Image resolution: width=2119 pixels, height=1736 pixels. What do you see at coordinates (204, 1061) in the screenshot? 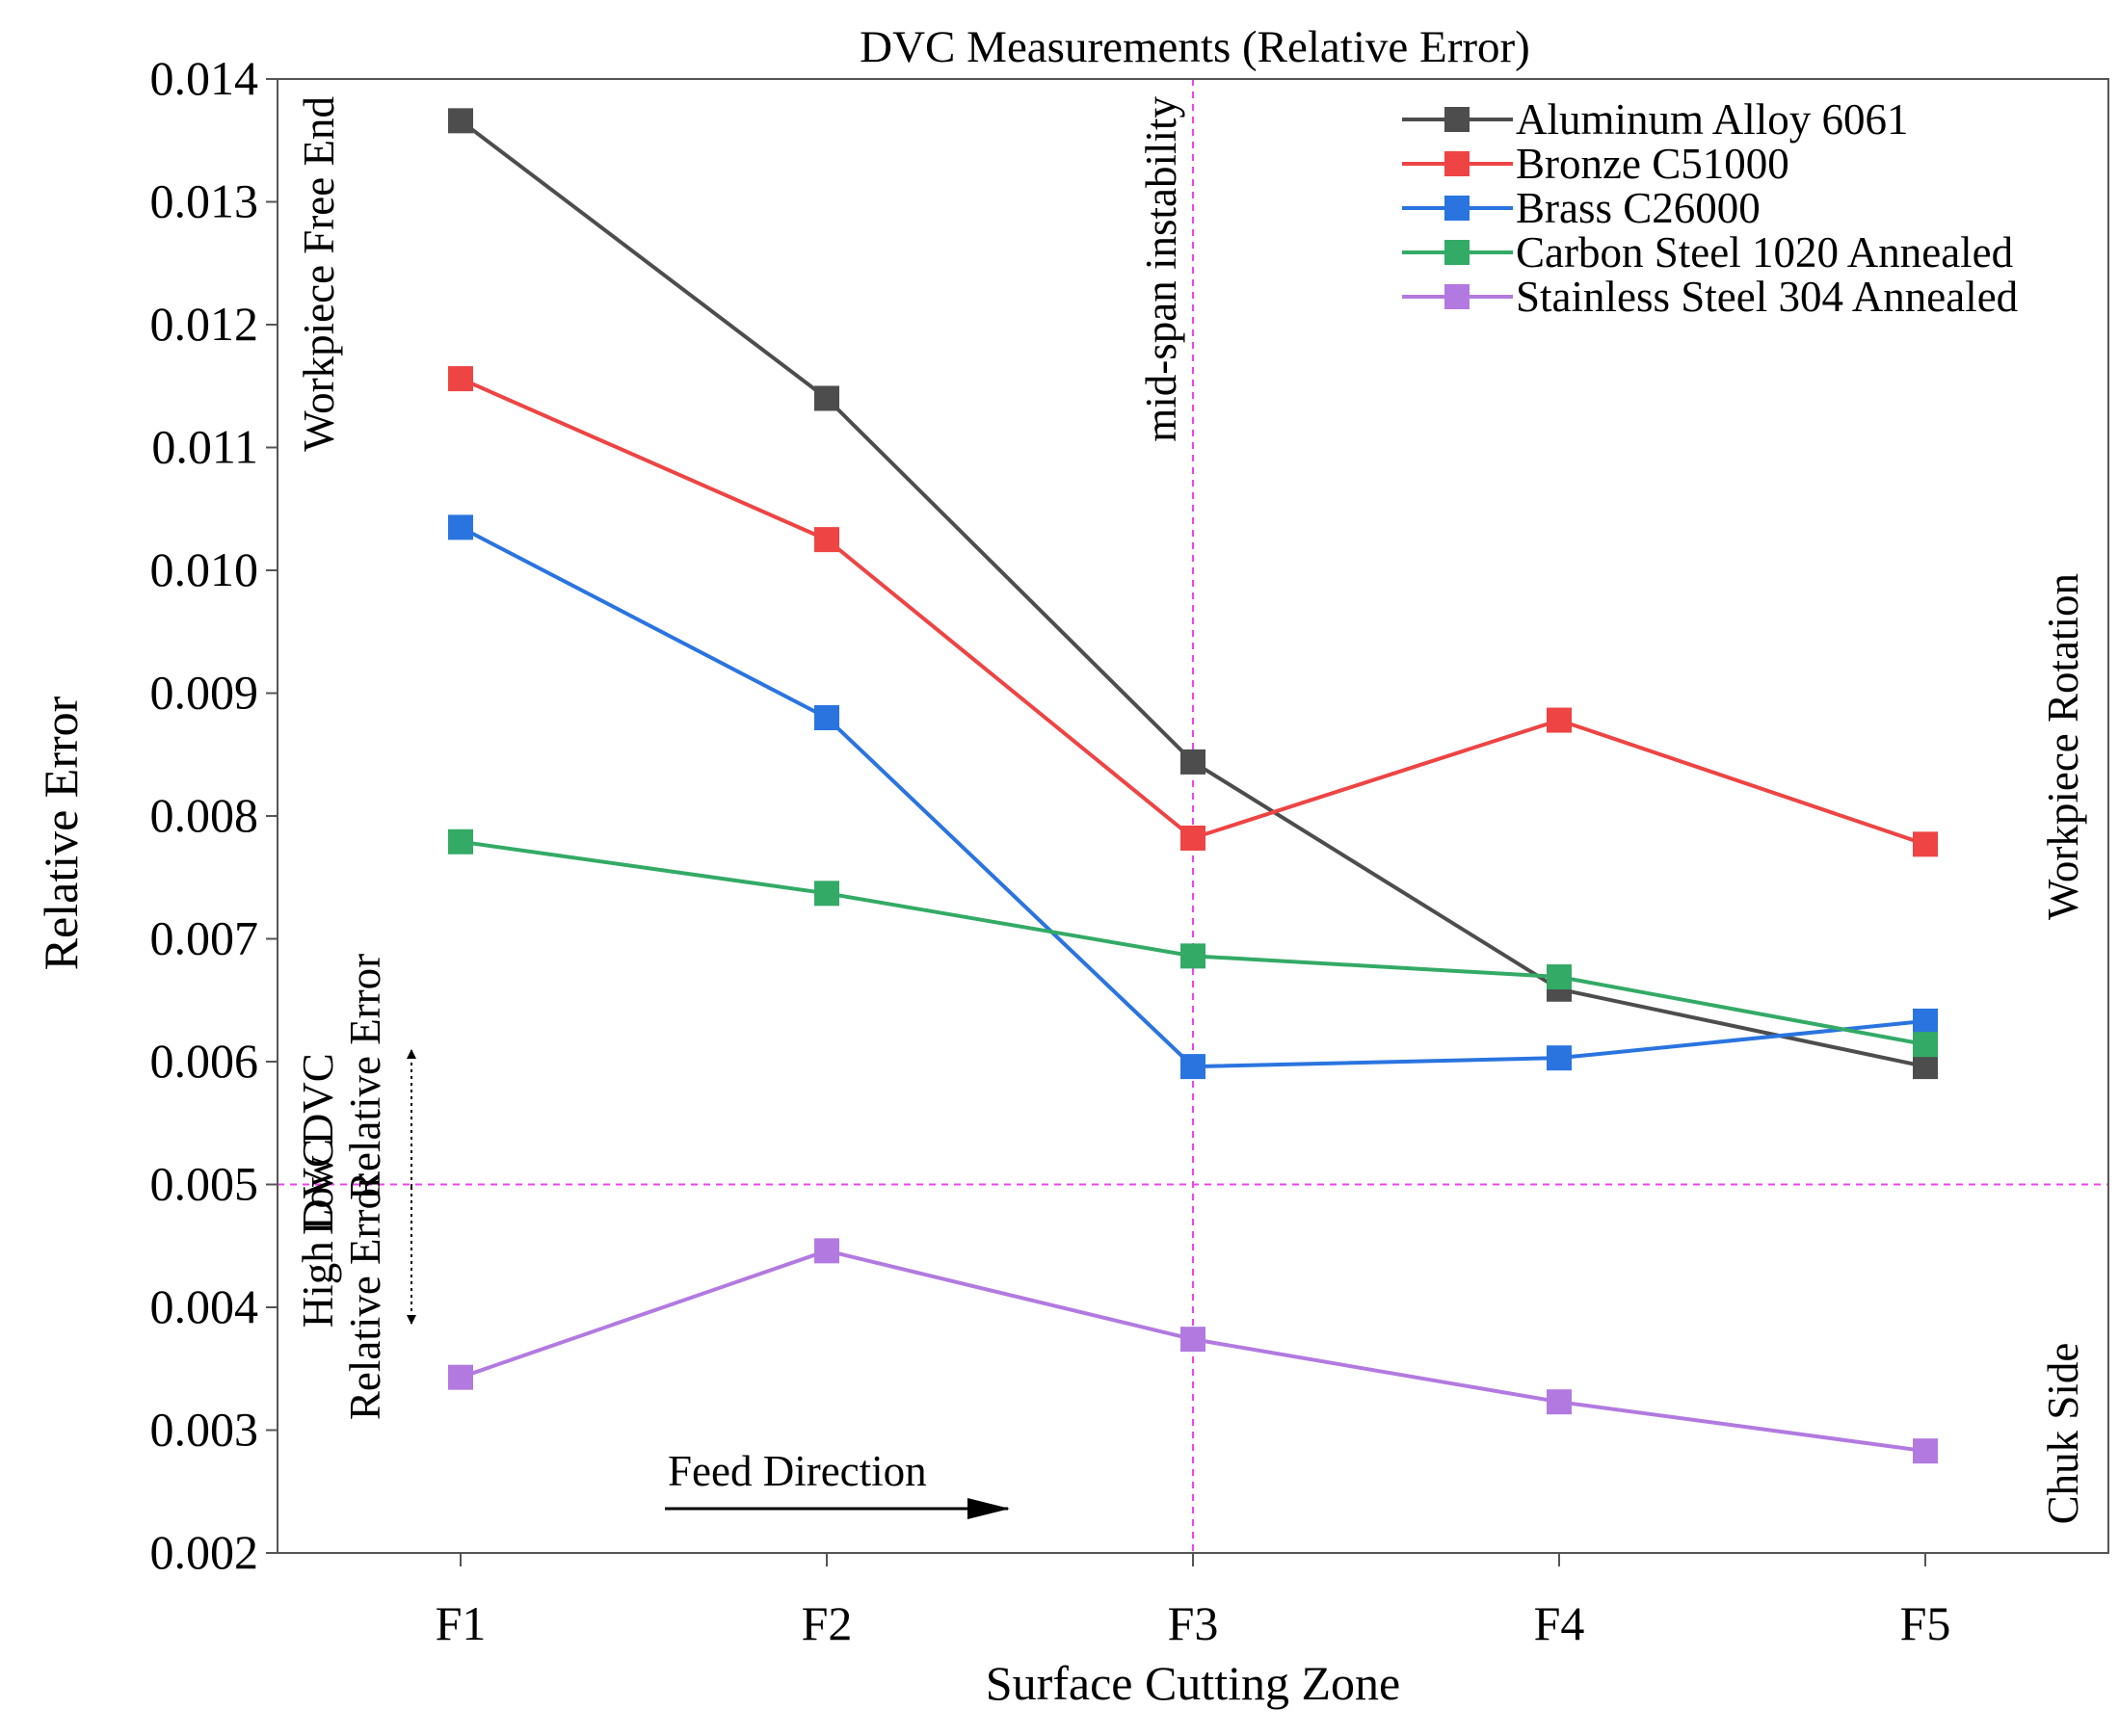
I see `y-tick-label: 0.006` at bounding box center [204, 1061].